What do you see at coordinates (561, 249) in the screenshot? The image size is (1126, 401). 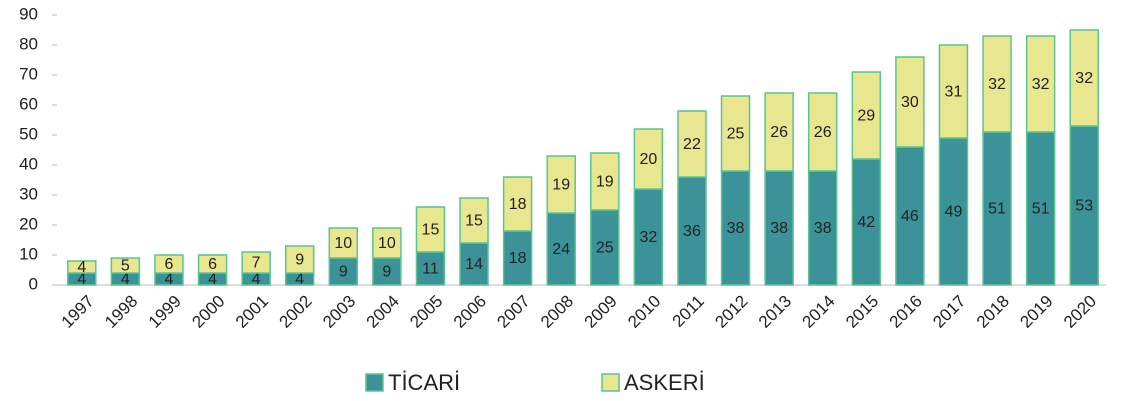 I see `data-label: 24` at bounding box center [561, 249].